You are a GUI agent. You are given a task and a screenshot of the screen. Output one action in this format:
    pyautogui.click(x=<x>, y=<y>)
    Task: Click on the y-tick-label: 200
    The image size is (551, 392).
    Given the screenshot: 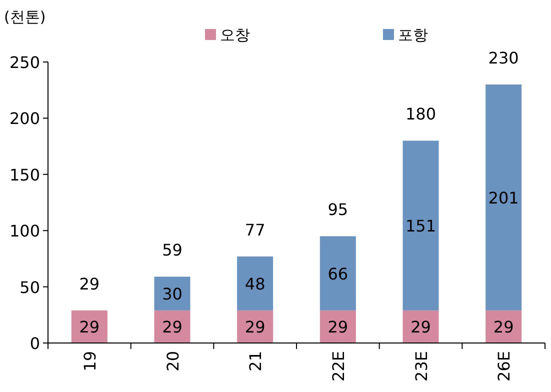 What is the action you would take?
    pyautogui.click(x=24, y=118)
    